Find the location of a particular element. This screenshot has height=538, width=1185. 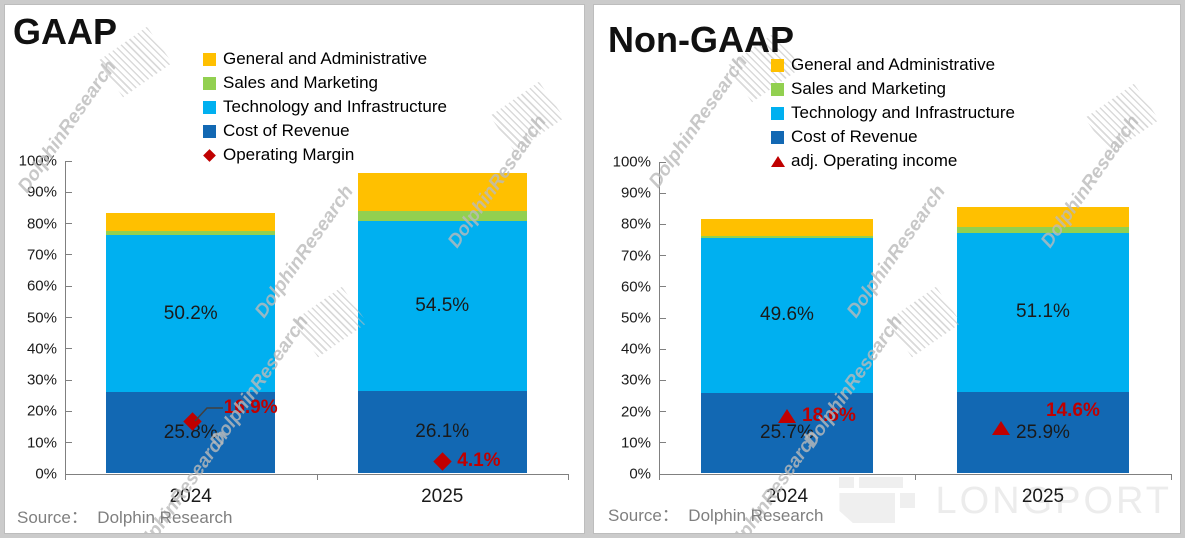

legend-item-sales-and-marketing: Sales and Marketing is located at coordinates (892, 89).